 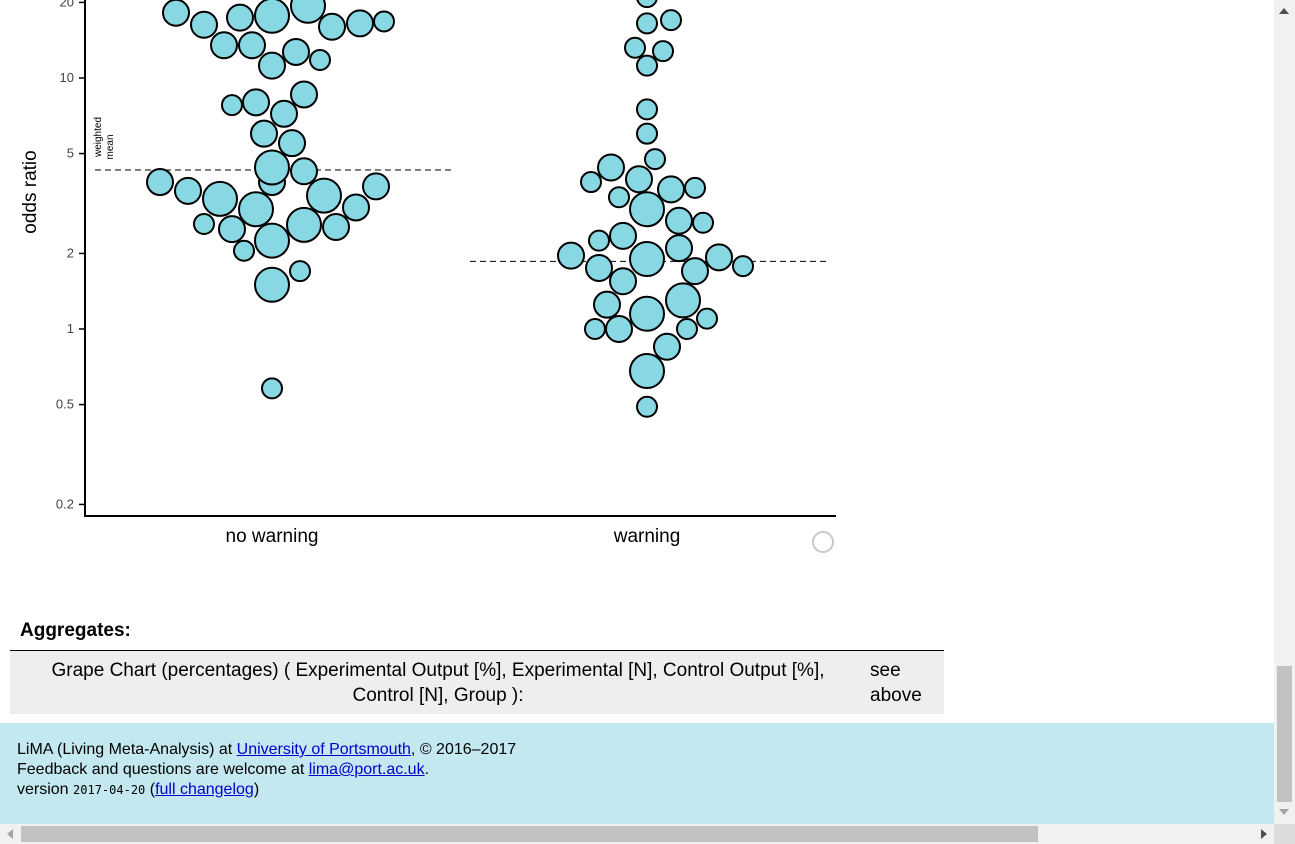 I want to click on footer-text: Feedback and questions are welcome at, so click(x=163, y=769).